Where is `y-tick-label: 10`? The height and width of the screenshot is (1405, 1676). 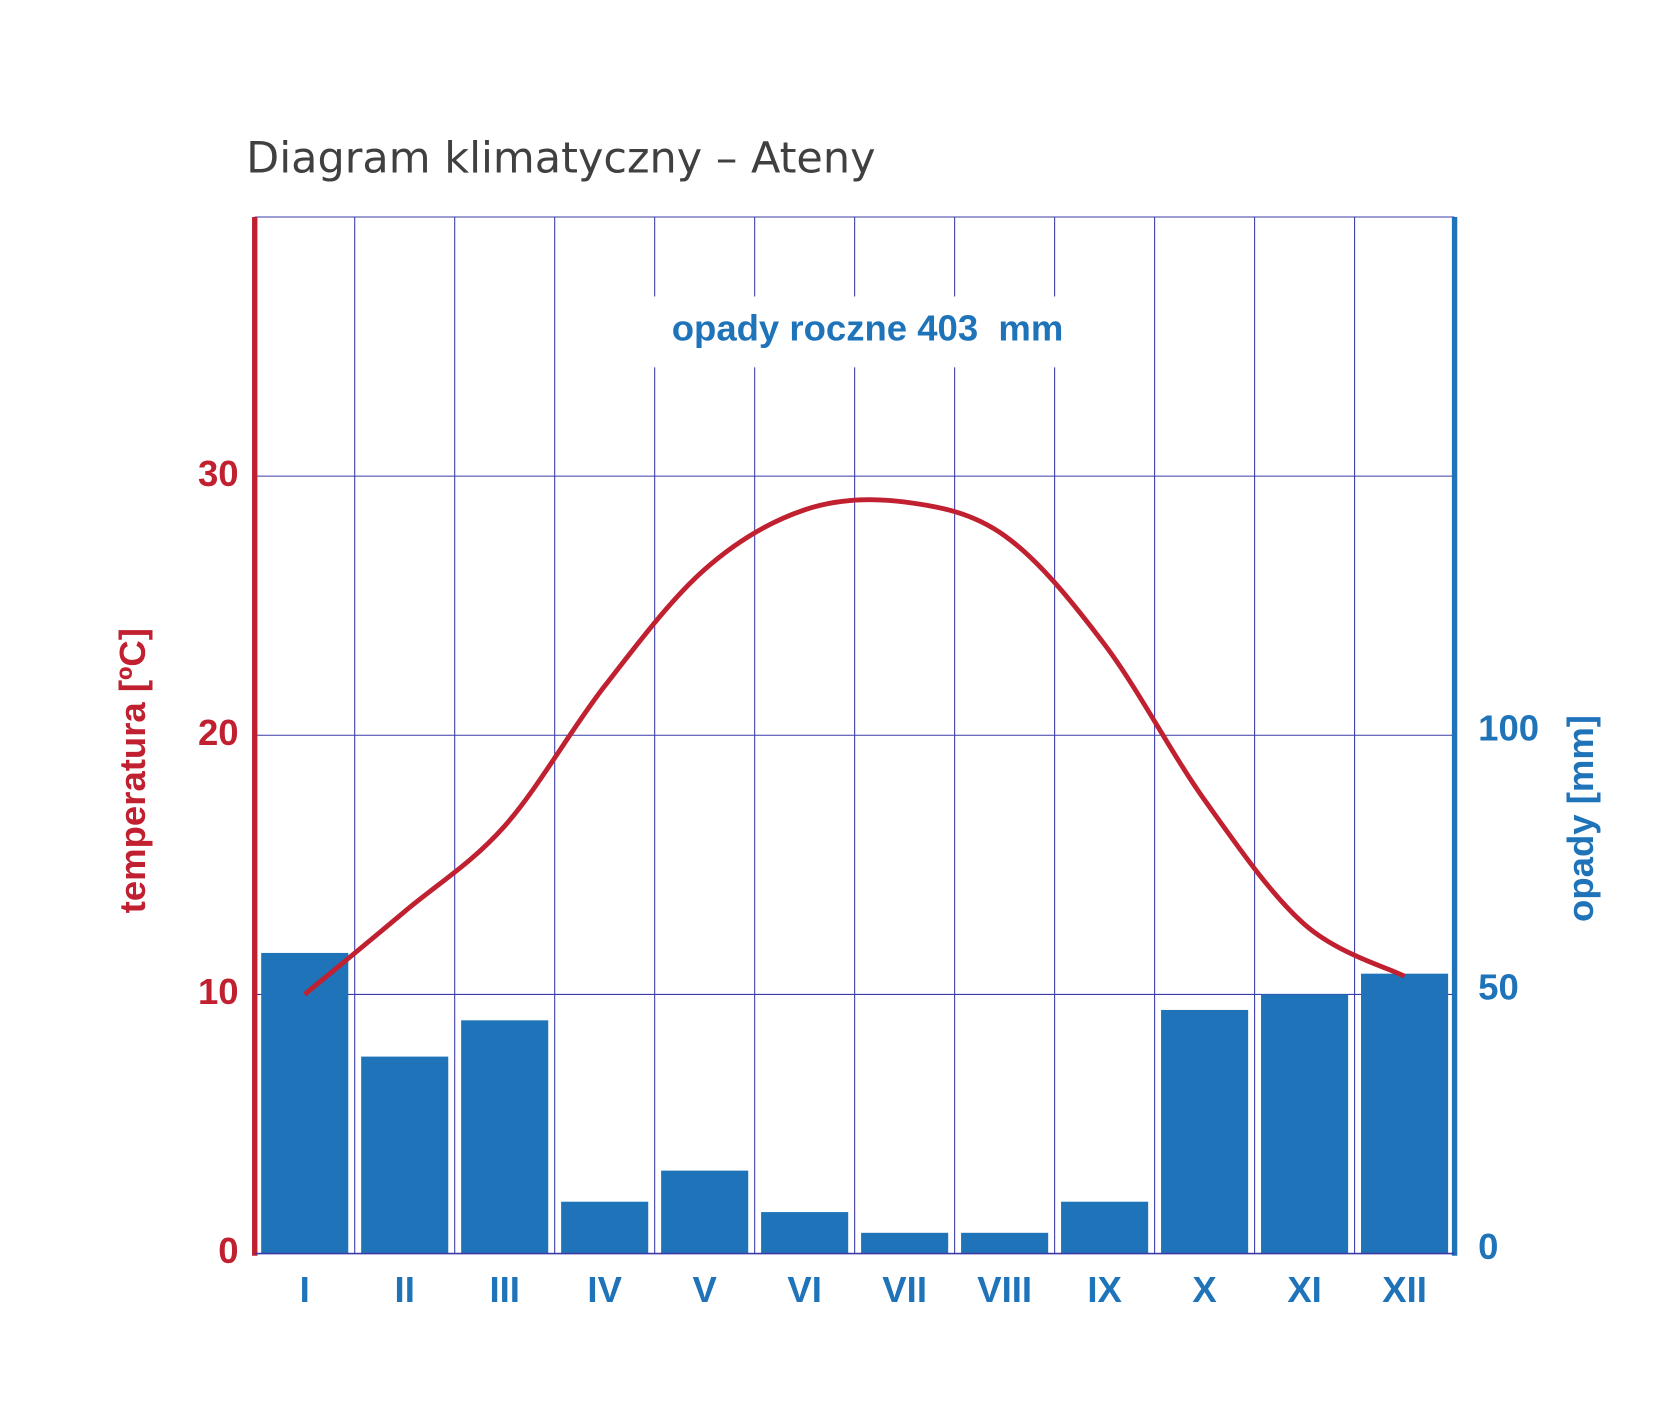
y-tick-label: 10 is located at coordinates (218, 991).